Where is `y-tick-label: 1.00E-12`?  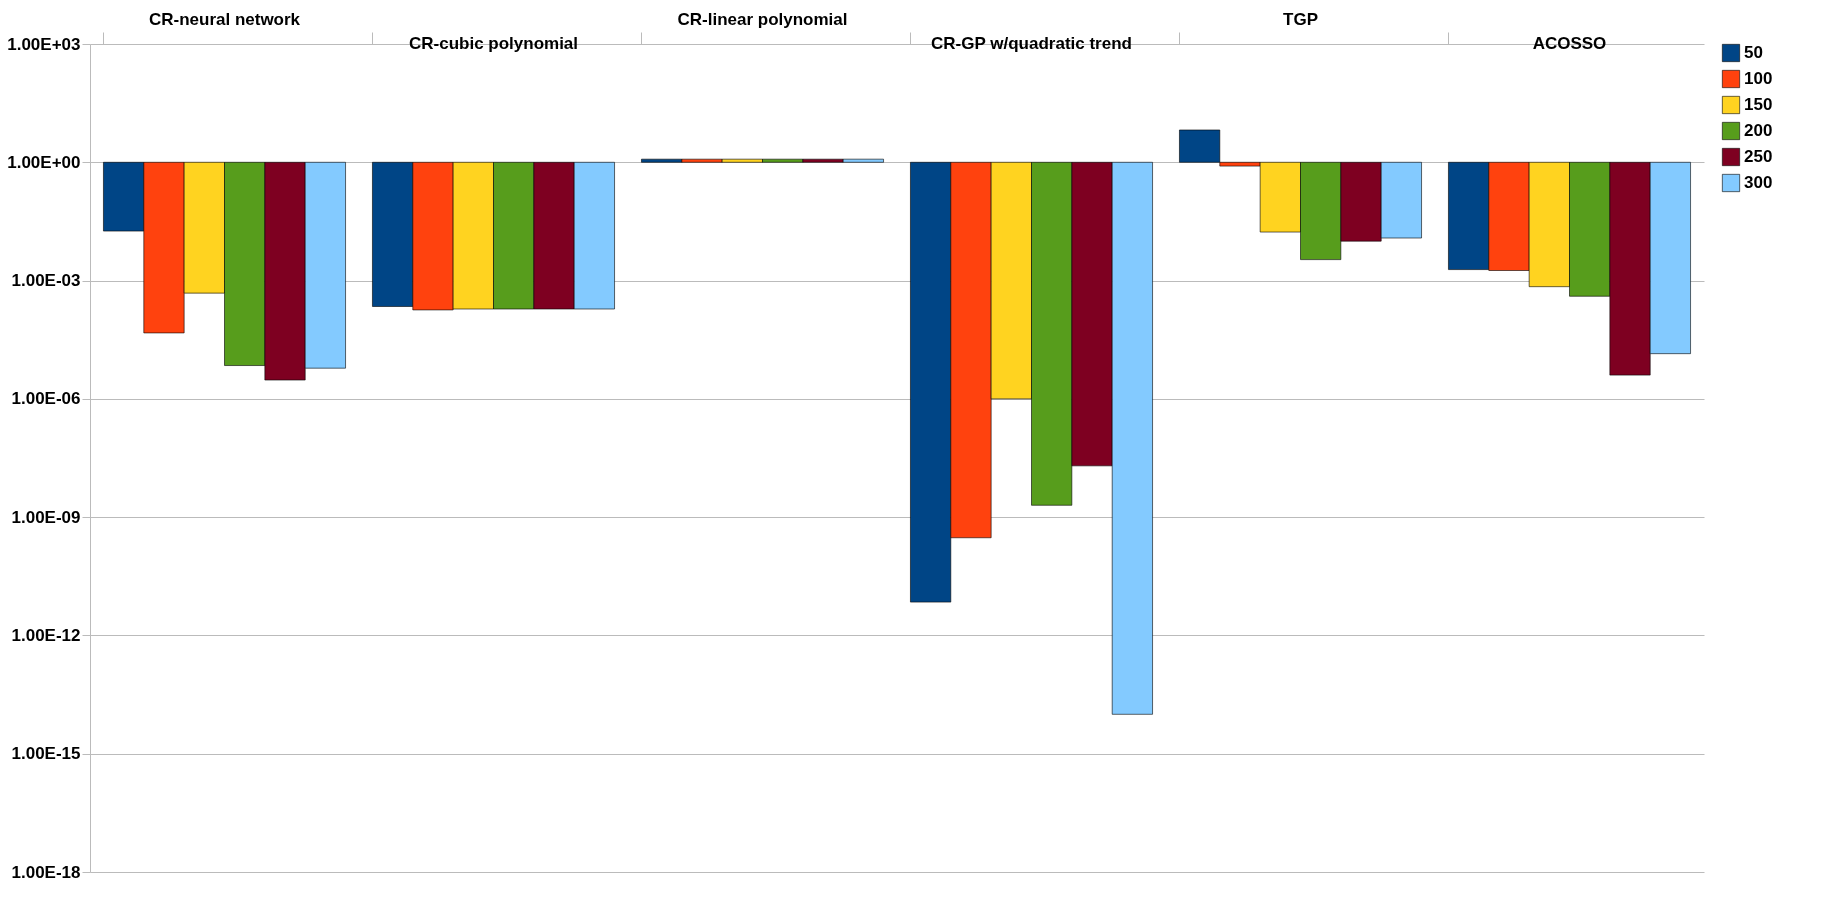
y-tick-label: 1.00E-12 is located at coordinates (46, 635).